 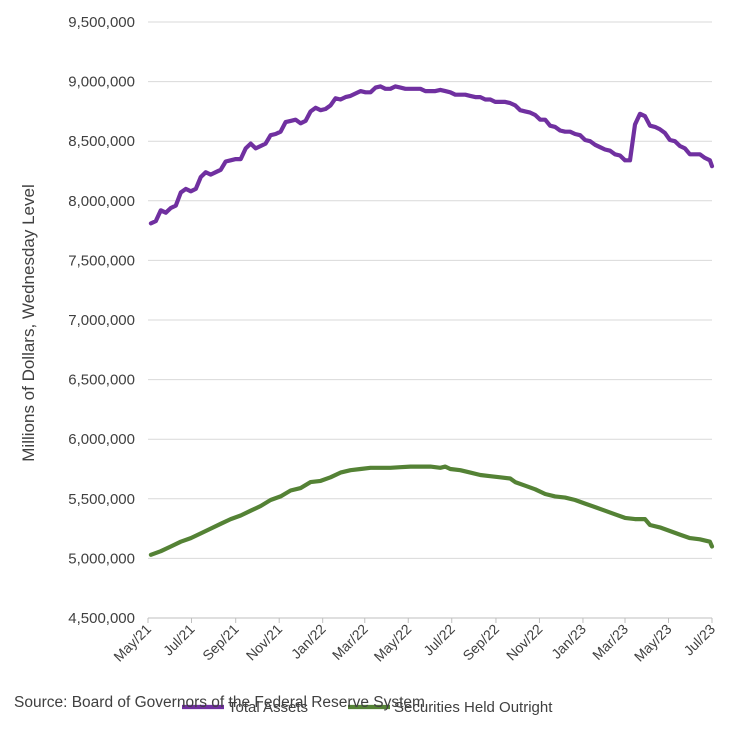 What do you see at coordinates (101, 22) in the screenshot?
I see `y-tick-label: 9,500,000` at bounding box center [101, 22].